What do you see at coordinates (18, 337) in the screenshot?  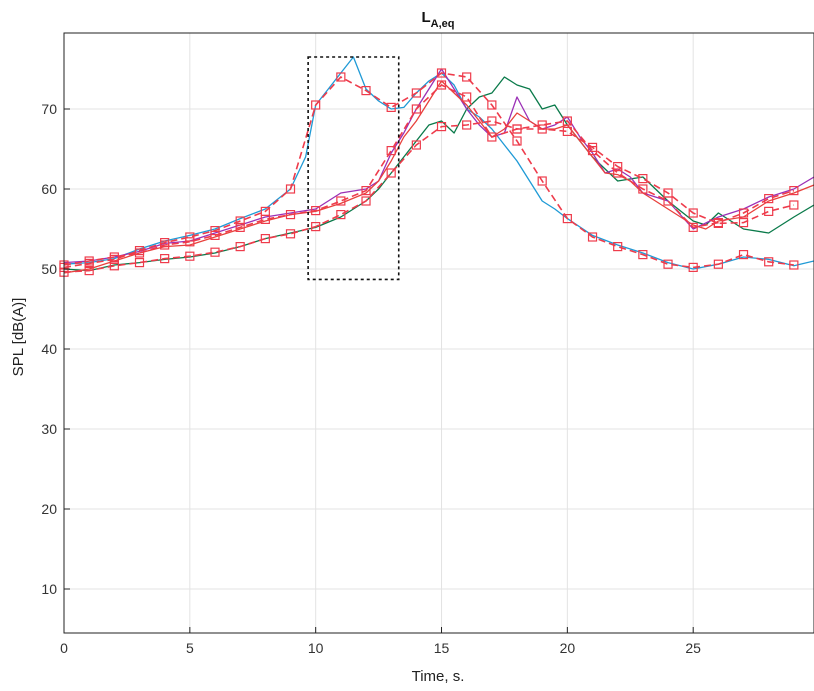 I see `y-axis-label: SPL [dB(A)]` at bounding box center [18, 337].